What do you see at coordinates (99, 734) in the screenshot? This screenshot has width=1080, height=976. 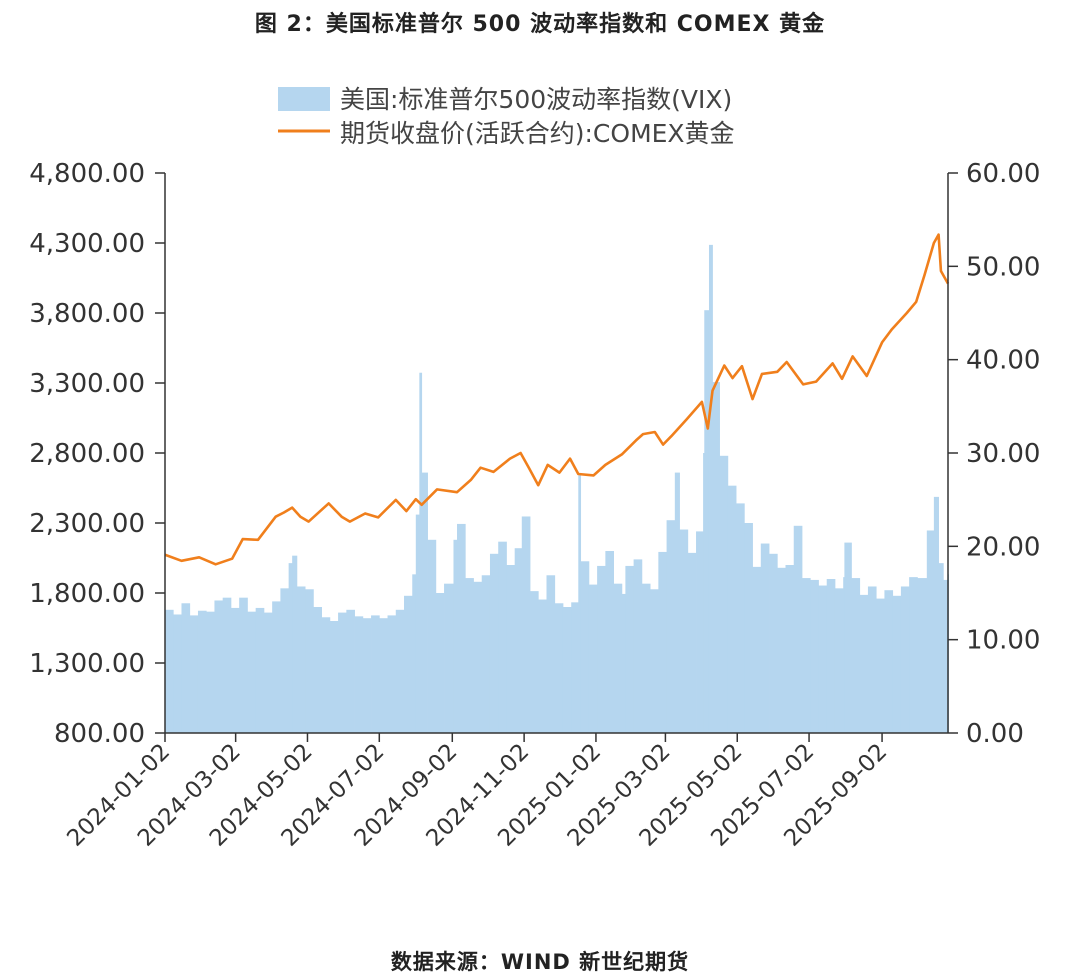 I see `left-tick-label: 800.00` at bounding box center [99, 734].